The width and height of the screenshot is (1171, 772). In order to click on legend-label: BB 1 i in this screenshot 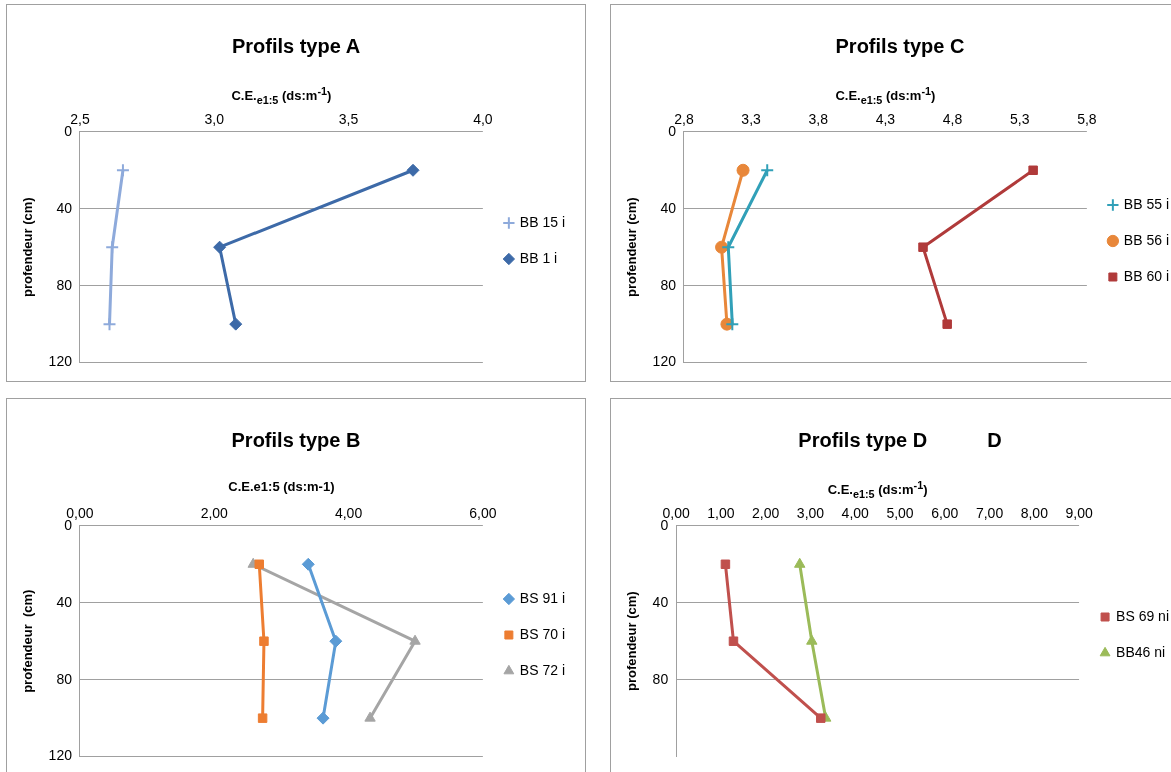, I will do `click(538, 257)`.